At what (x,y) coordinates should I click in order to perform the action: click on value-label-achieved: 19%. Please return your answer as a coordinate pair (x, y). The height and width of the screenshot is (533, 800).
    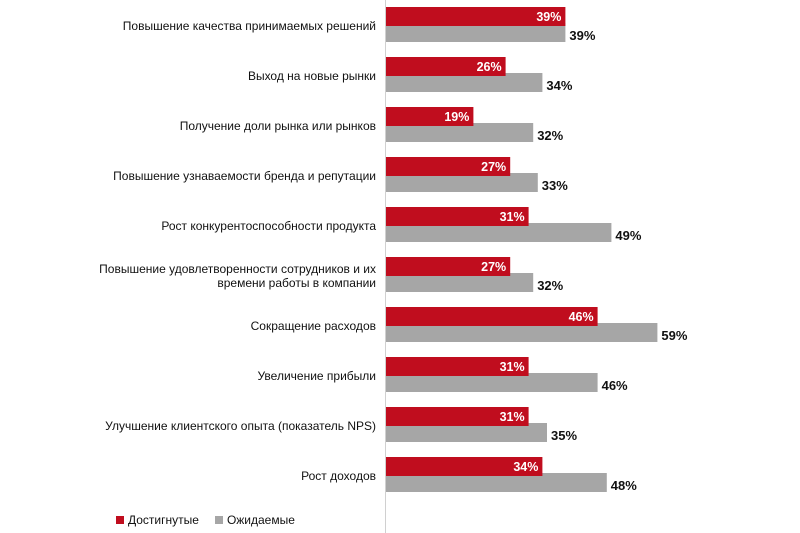
    Looking at the image, I should click on (456, 117).